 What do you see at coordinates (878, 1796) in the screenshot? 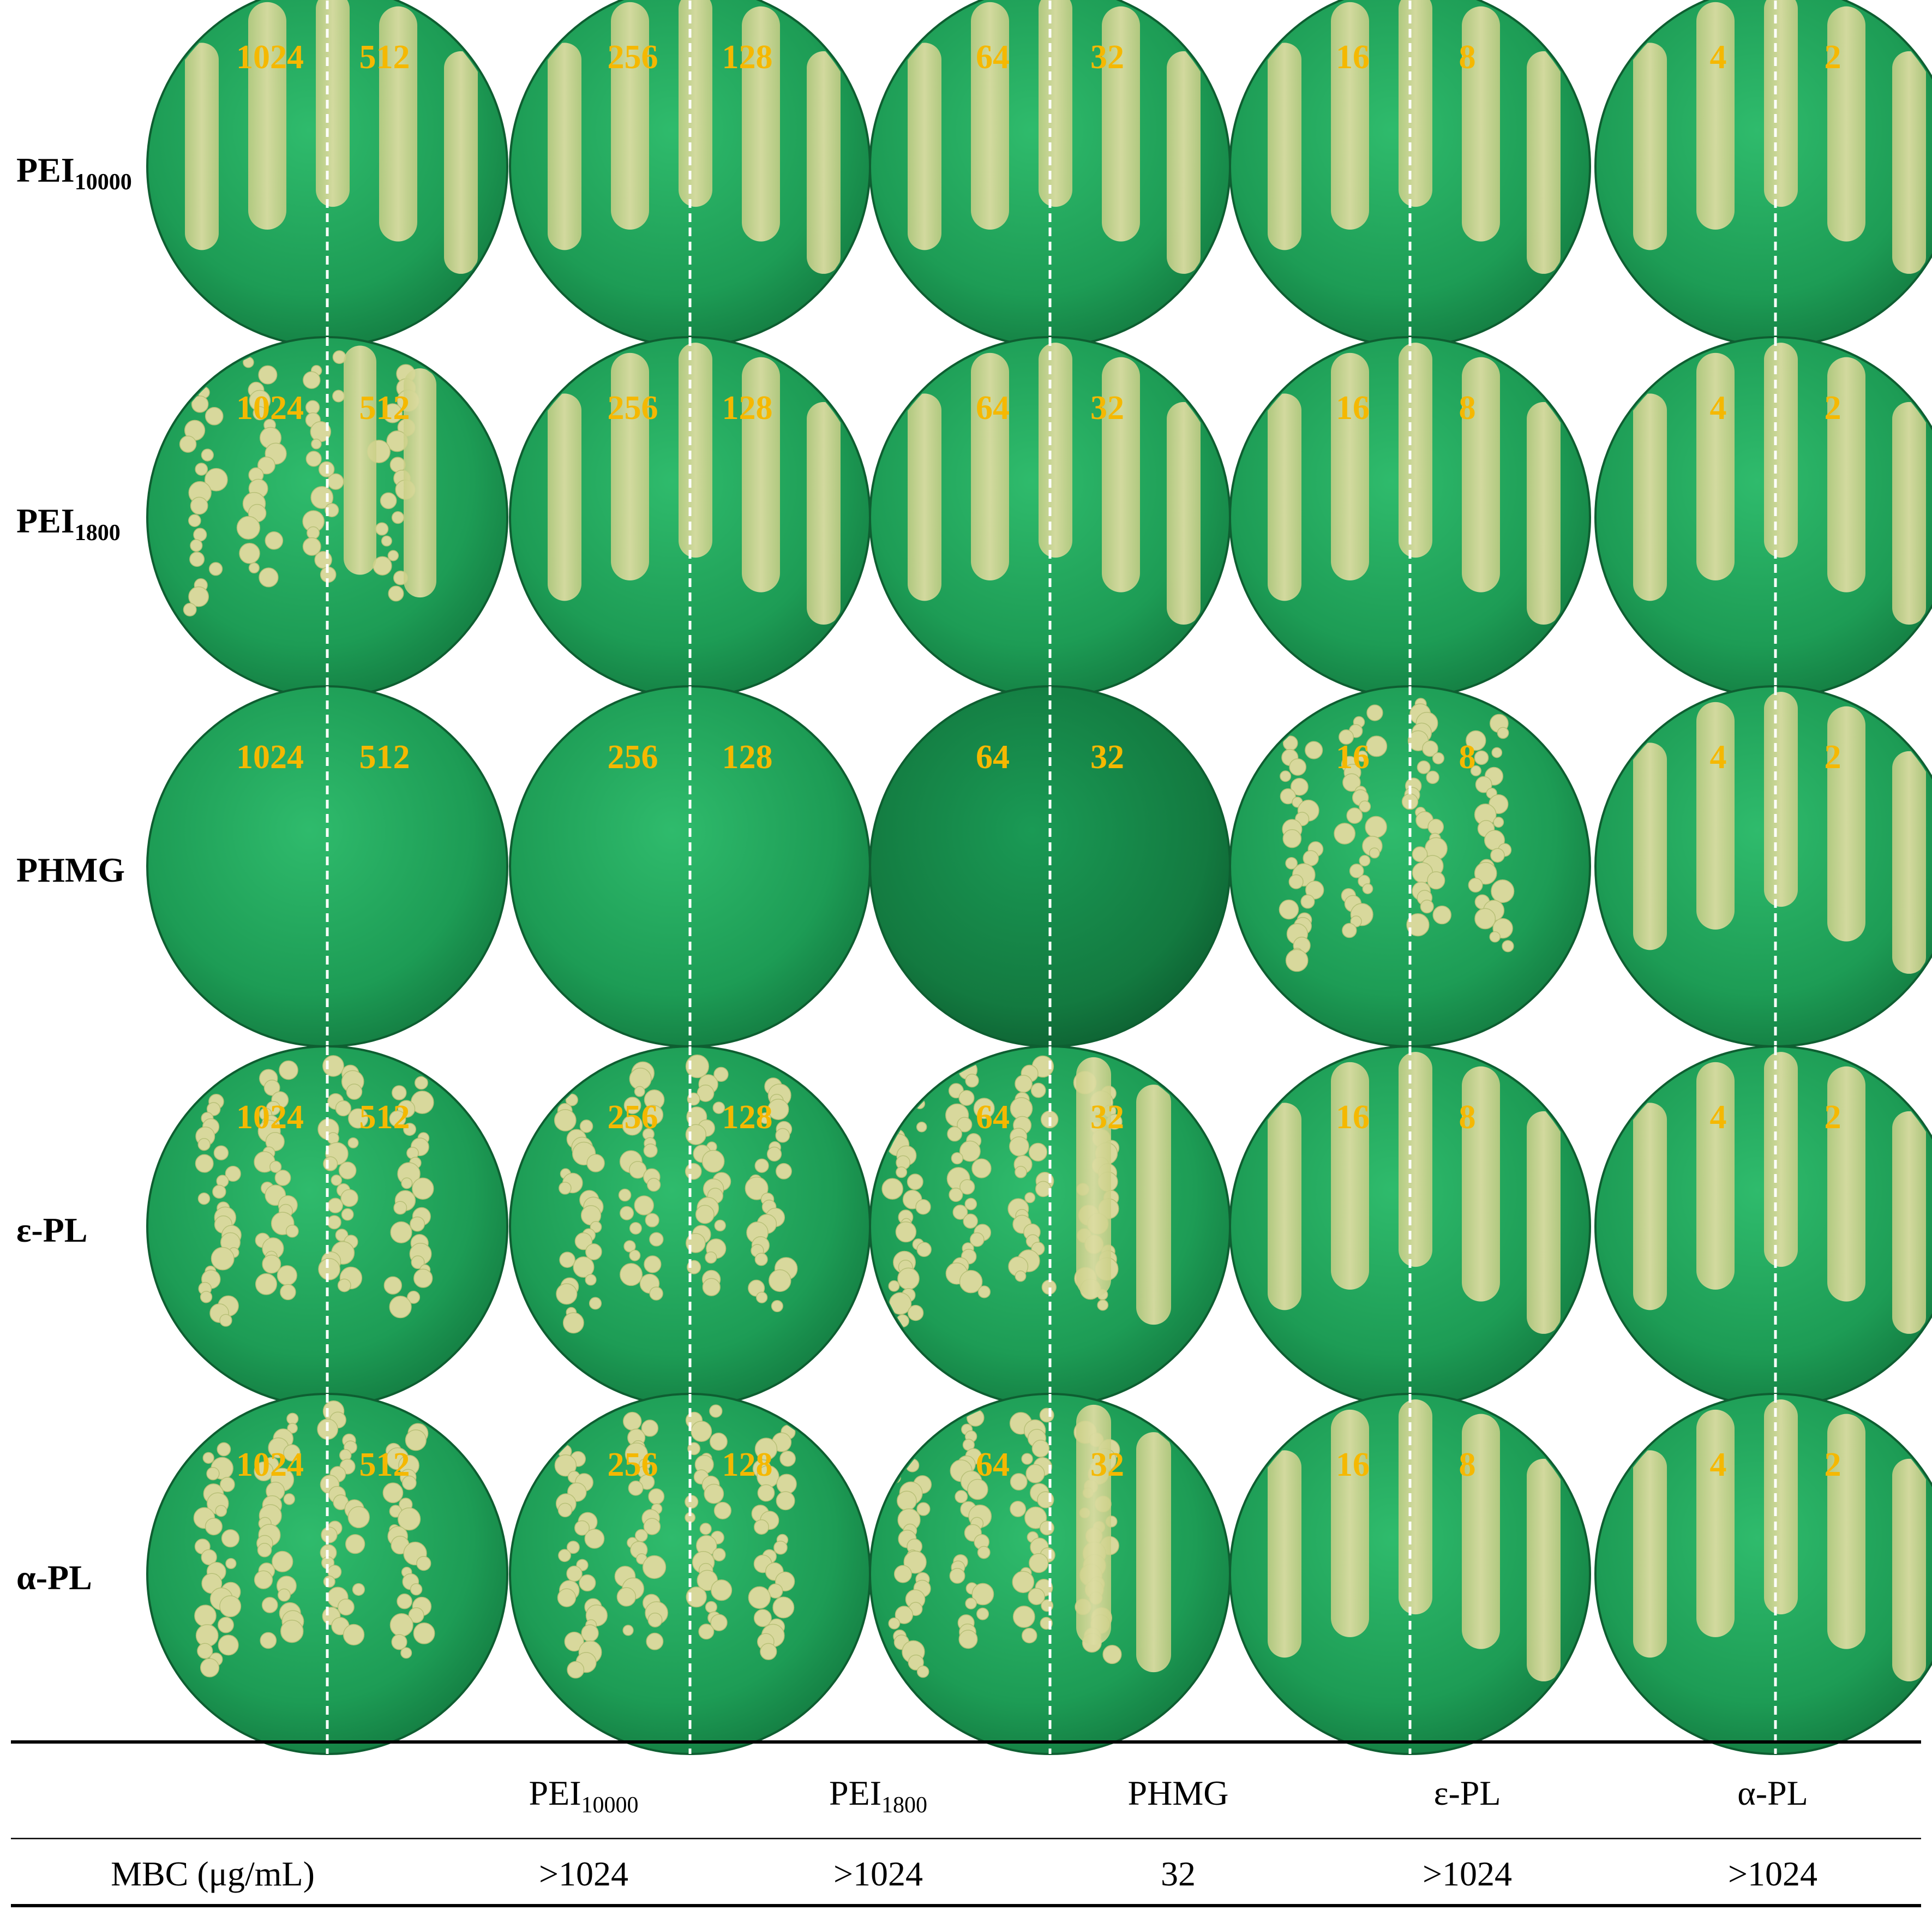
I see `table-header: PEI1800` at bounding box center [878, 1796].